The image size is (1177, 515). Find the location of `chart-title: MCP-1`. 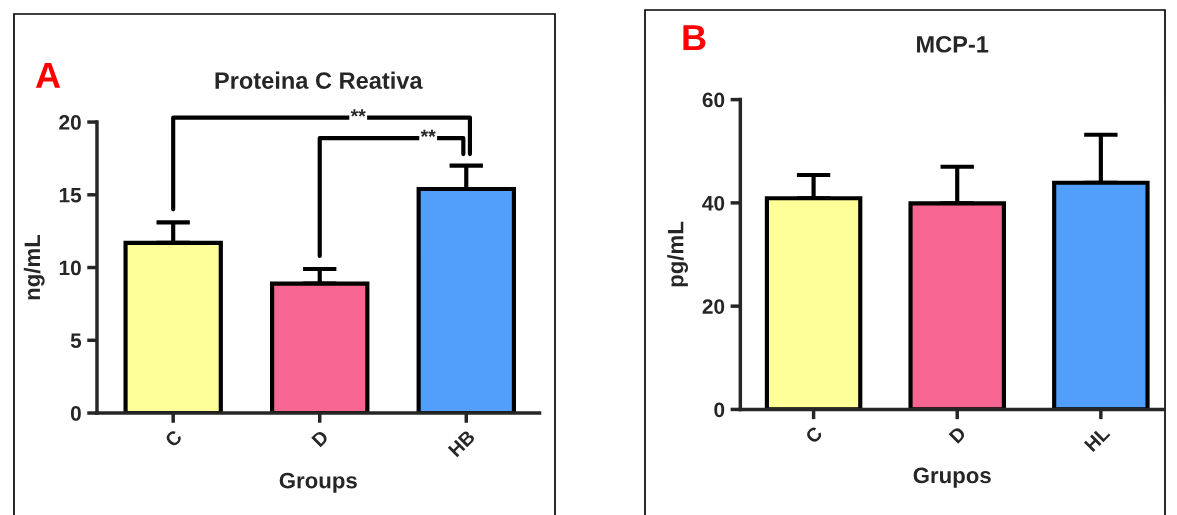

chart-title: MCP-1 is located at coordinates (953, 44).